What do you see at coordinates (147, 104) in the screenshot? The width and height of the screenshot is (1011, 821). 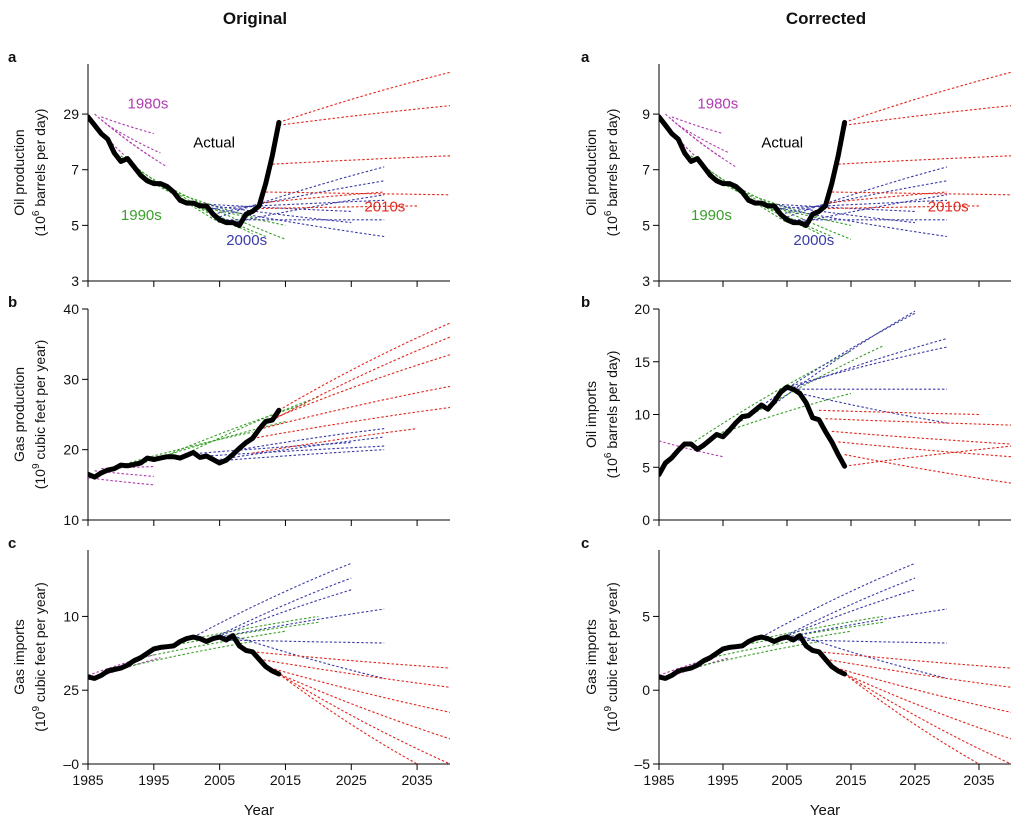 I see `annotation-1980s: 1980s` at bounding box center [147, 104].